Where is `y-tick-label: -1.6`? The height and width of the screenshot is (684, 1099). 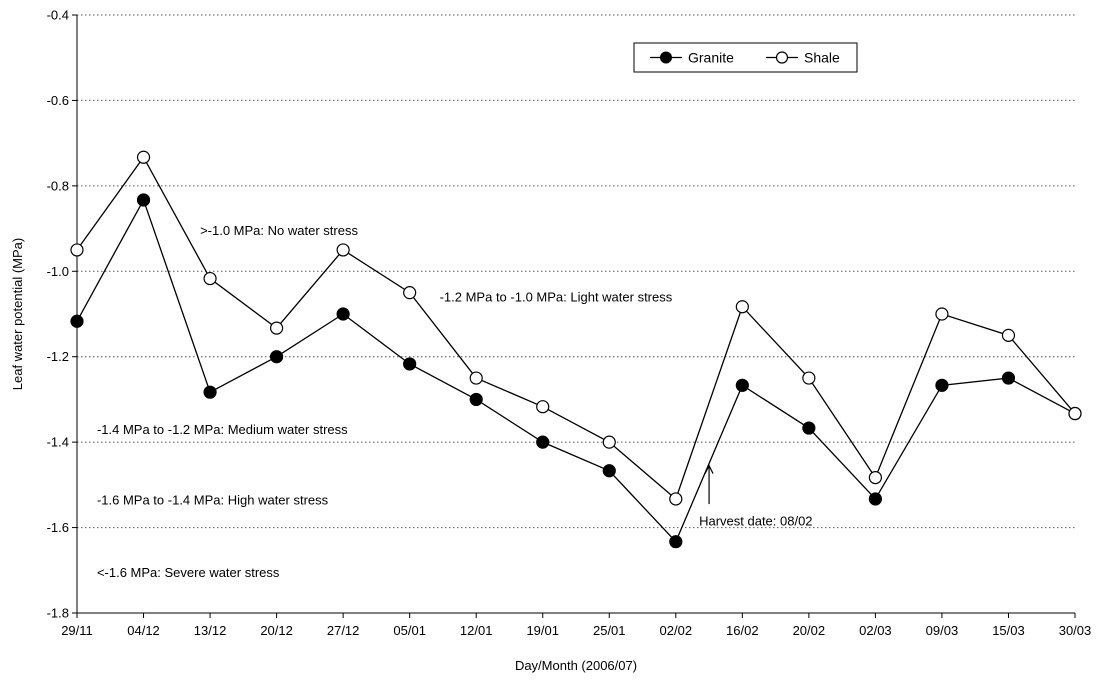 y-tick-label: -1.6 is located at coordinates (58, 527).